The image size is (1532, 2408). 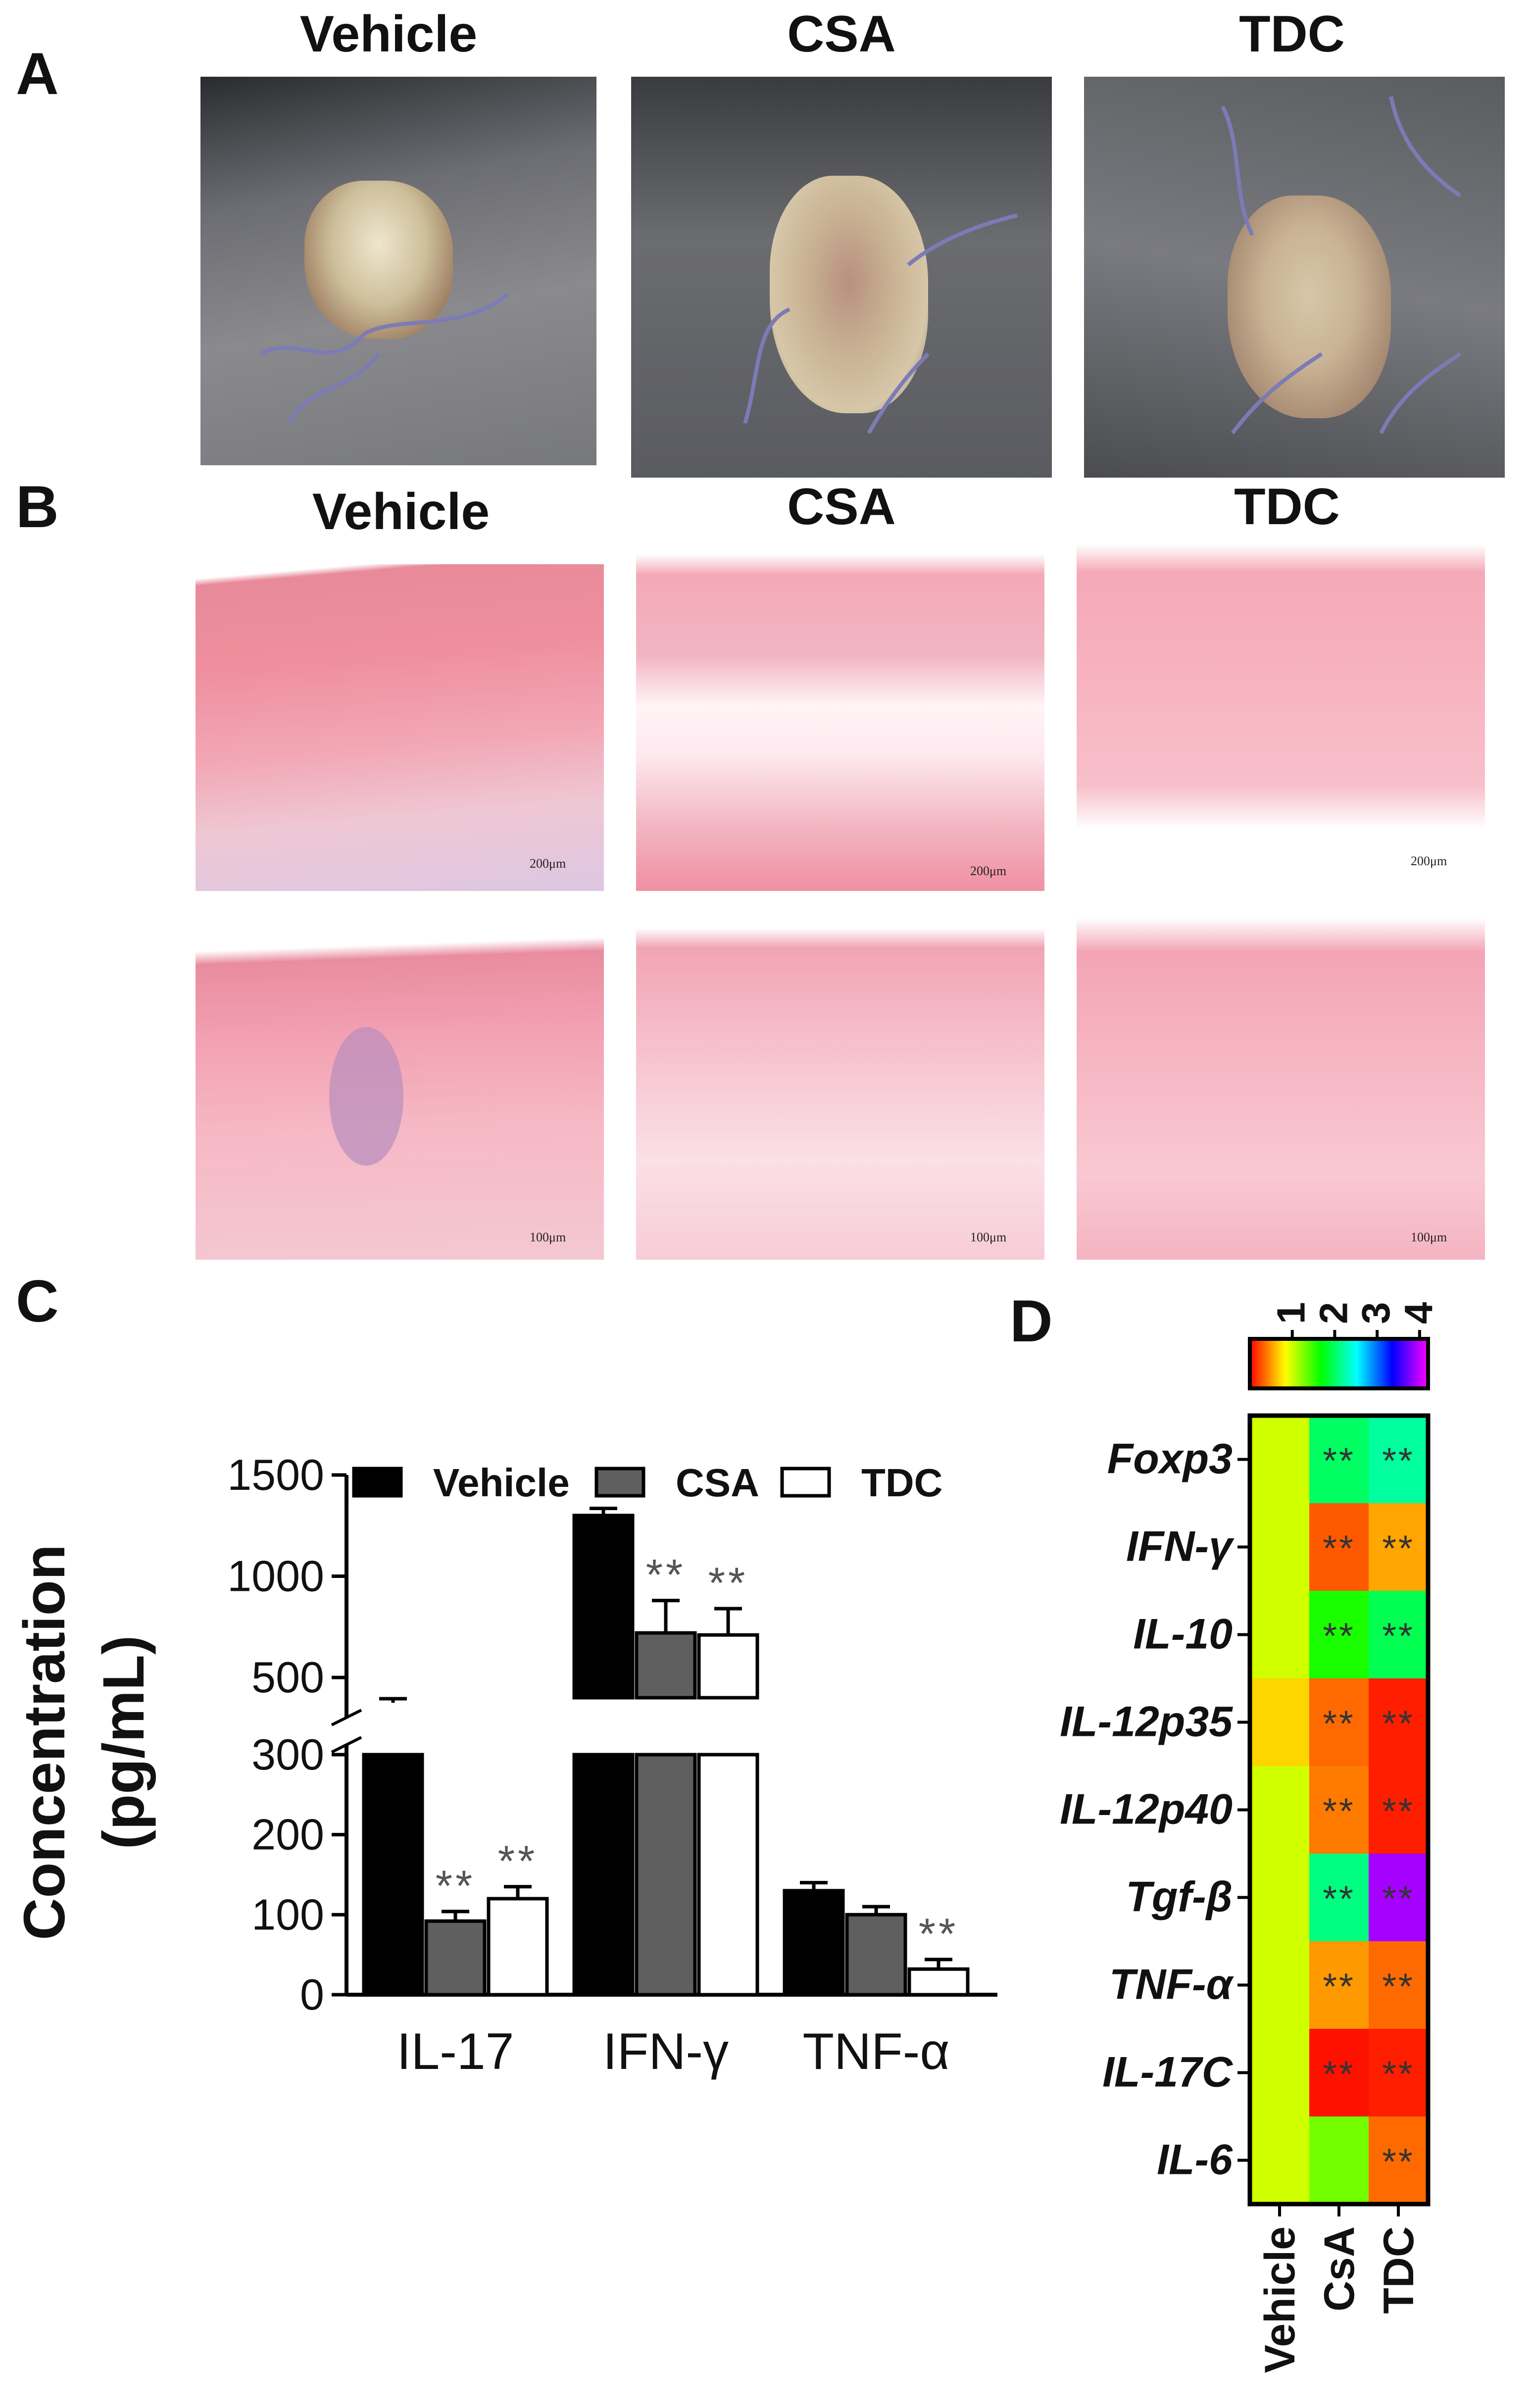 What do you see at coordinates (288, 1677) in the screenshot?
I see `y-tick-label: 500` at bounding box center [288, 1677].